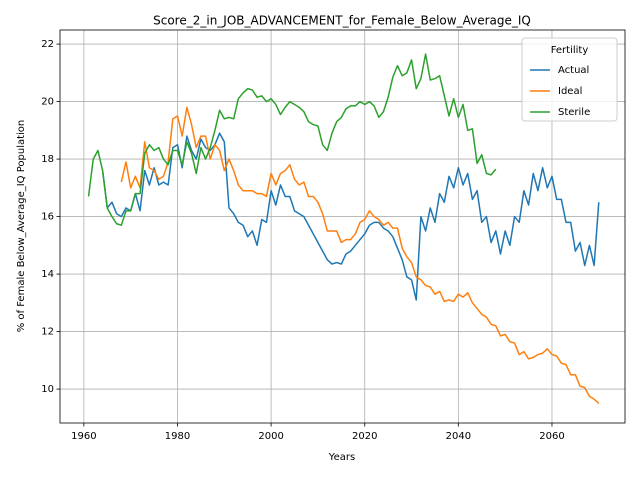  Describe the element at coordinates (551, 436) in the screenshot. I see `x-tick-label: 2060` at that location.